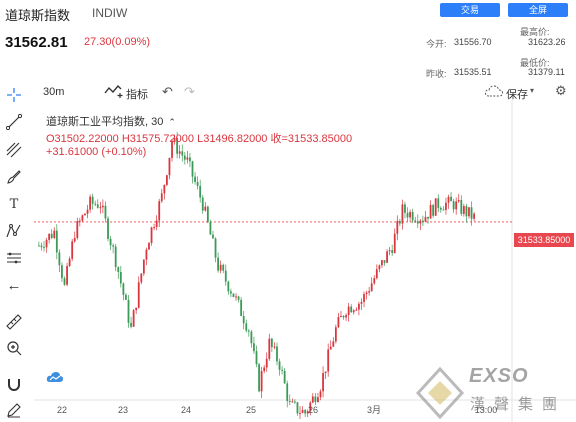  I want to click on brush-icon, so click(14, 177).